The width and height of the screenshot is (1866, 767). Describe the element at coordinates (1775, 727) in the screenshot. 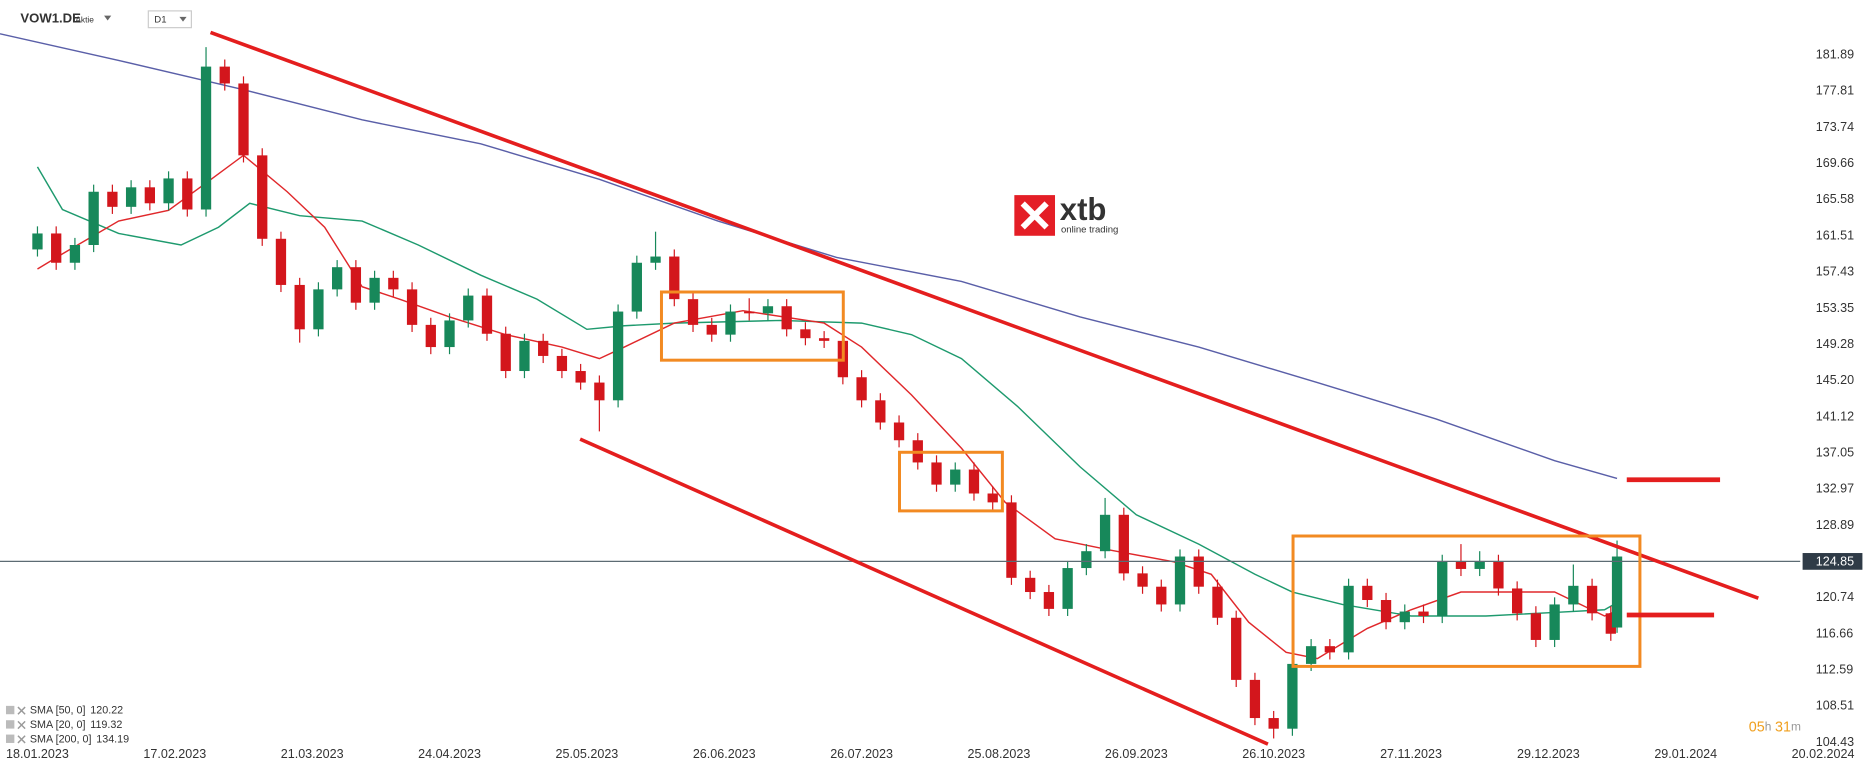

I see `countdown: 05h 31m` at that location.